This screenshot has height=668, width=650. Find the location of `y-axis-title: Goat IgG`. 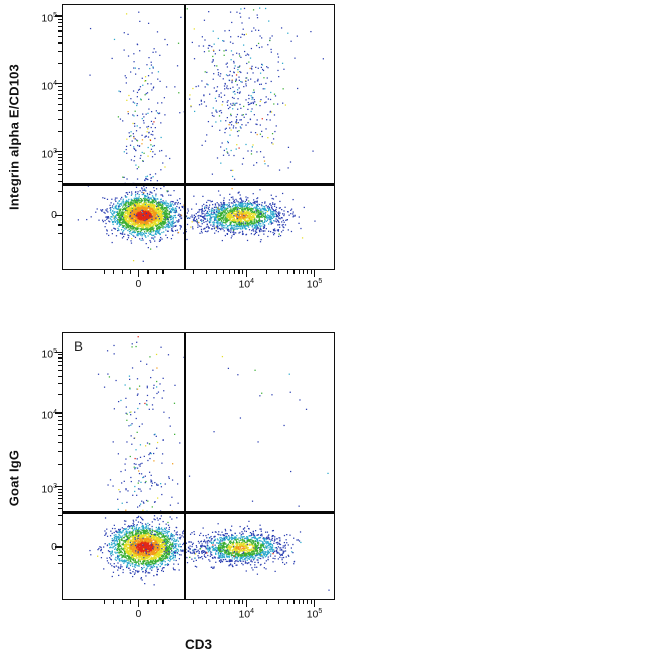

y-axis-title: Goat IgG is located at coordinates (14, 478).